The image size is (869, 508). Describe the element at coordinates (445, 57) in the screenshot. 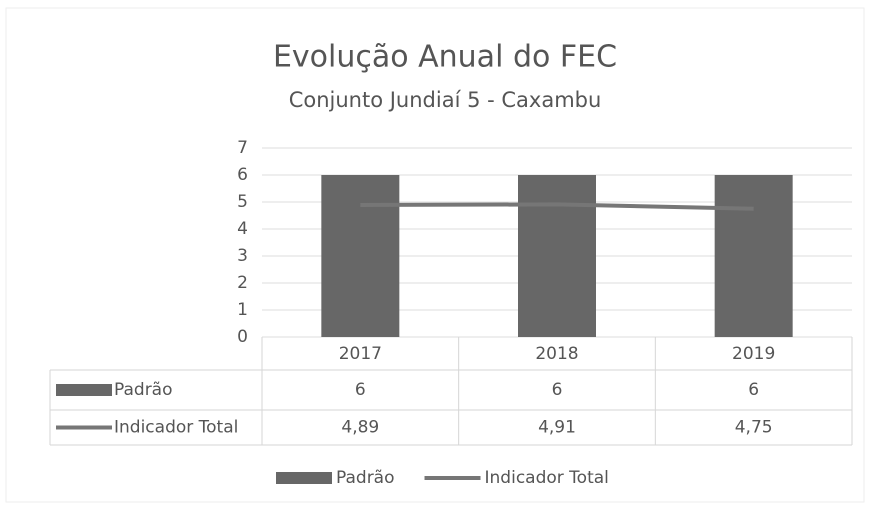

I see `chart-title: Evolução Anual do FEC` at that location.